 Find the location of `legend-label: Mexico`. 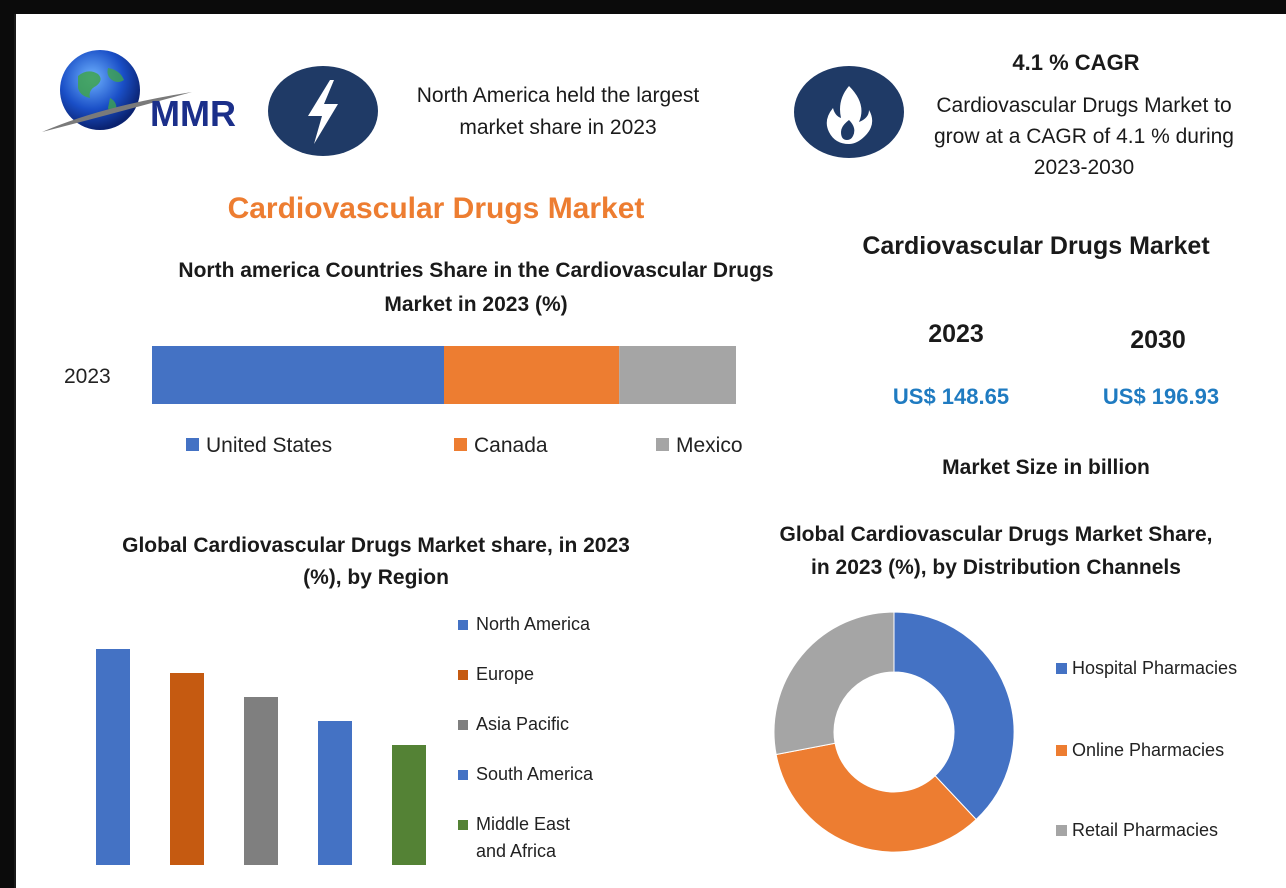

legend-label: Mexico is located at coordinates (709, 445).